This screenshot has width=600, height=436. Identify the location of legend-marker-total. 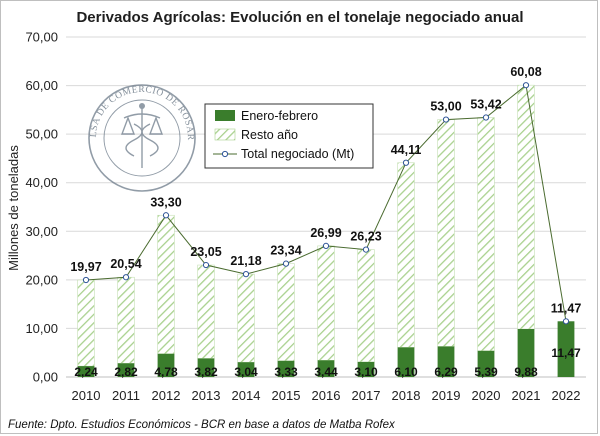
(225, 154).